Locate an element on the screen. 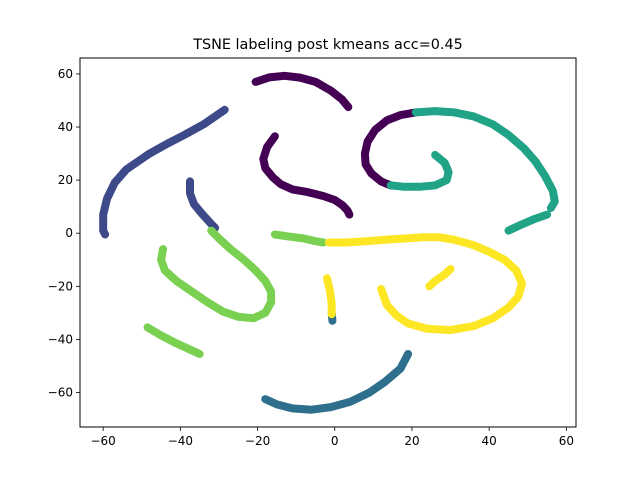 The image size is (640, 480). x-axis: −60 −40 −20 0 20 40 60 is located at coordinates (332, 437).